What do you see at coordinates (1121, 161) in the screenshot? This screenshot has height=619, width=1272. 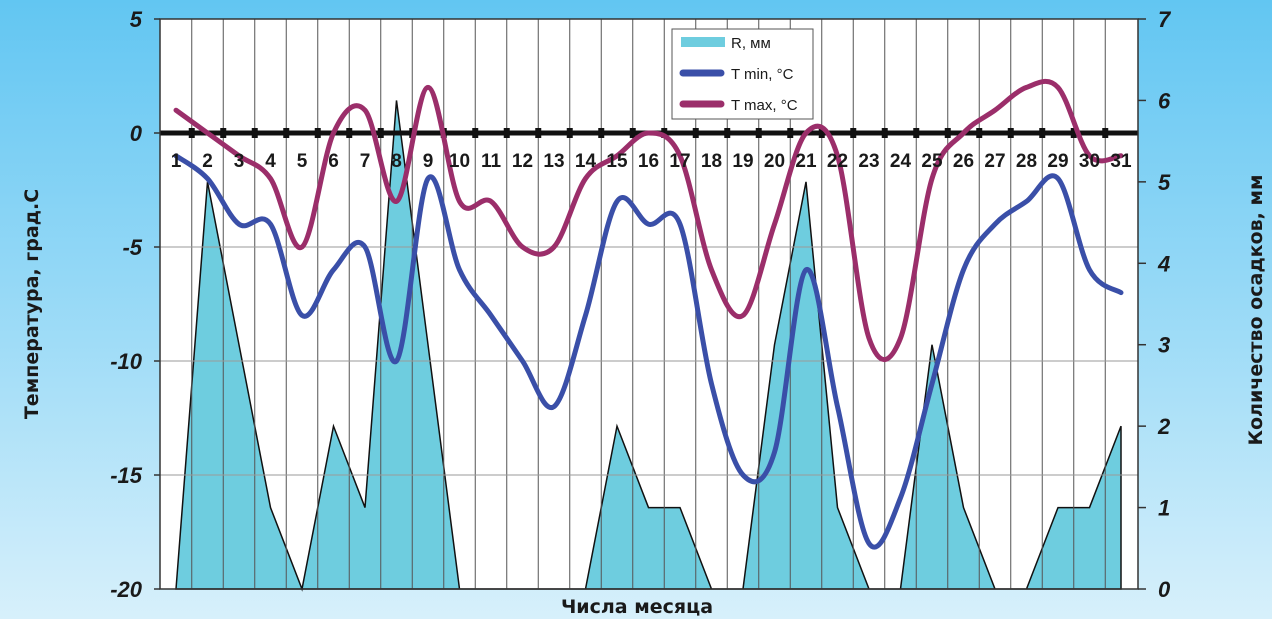 I see `day-label: 31` at bounding box center [1121, 161].